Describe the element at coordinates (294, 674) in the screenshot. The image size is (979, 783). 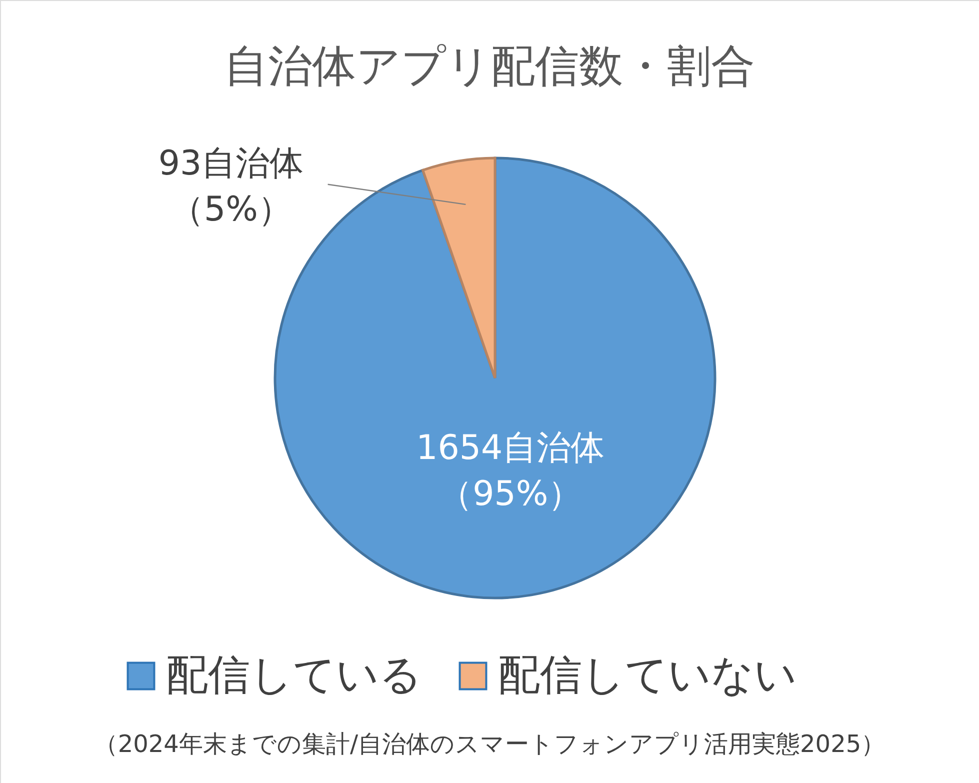
I see `legend-label: 配信している` at that location.